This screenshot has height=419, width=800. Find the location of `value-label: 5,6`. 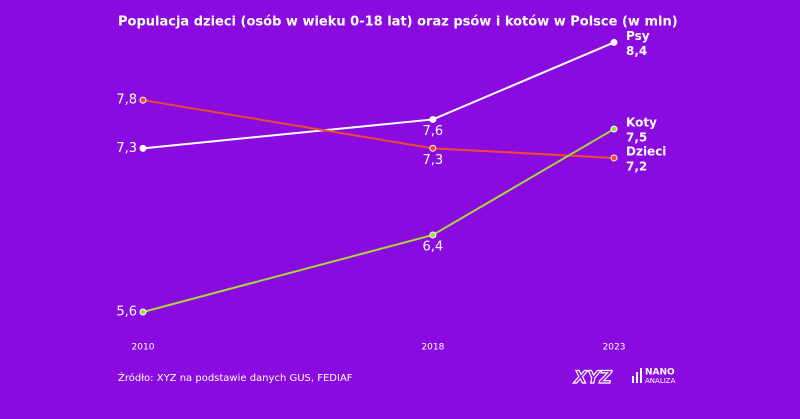

value-label: 5,6 is located at coordinates (126, 311).